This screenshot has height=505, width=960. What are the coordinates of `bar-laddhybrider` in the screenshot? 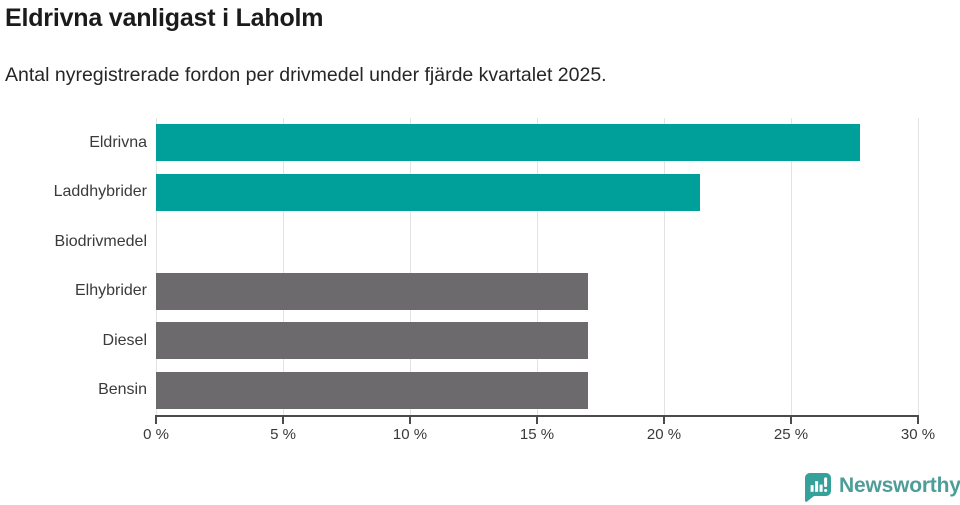 It's located at (428, 192).